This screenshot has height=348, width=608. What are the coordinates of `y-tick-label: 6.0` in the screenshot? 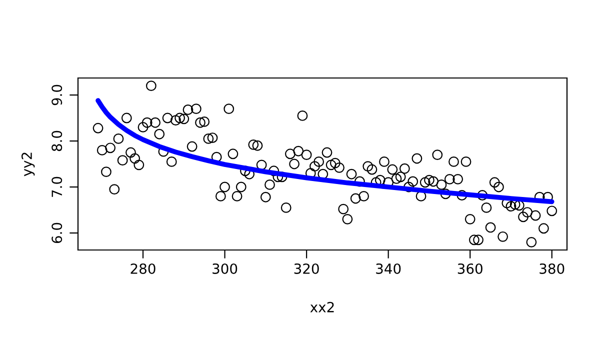 It's located at (57, 233).